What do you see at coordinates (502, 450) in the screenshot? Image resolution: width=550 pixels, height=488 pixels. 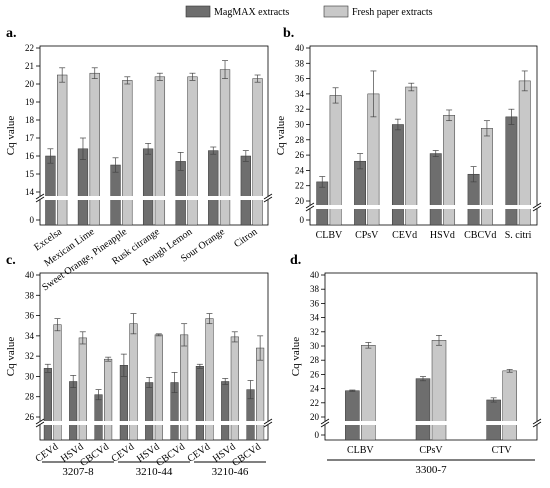 I see `category-label: CTV` at bounding box center [502, 450].